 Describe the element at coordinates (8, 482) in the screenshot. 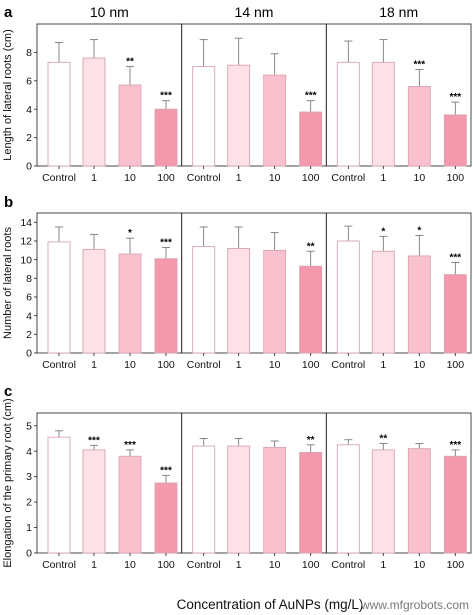

I see `y-axis-title: Elongation of the primary root (cm)` at that location.